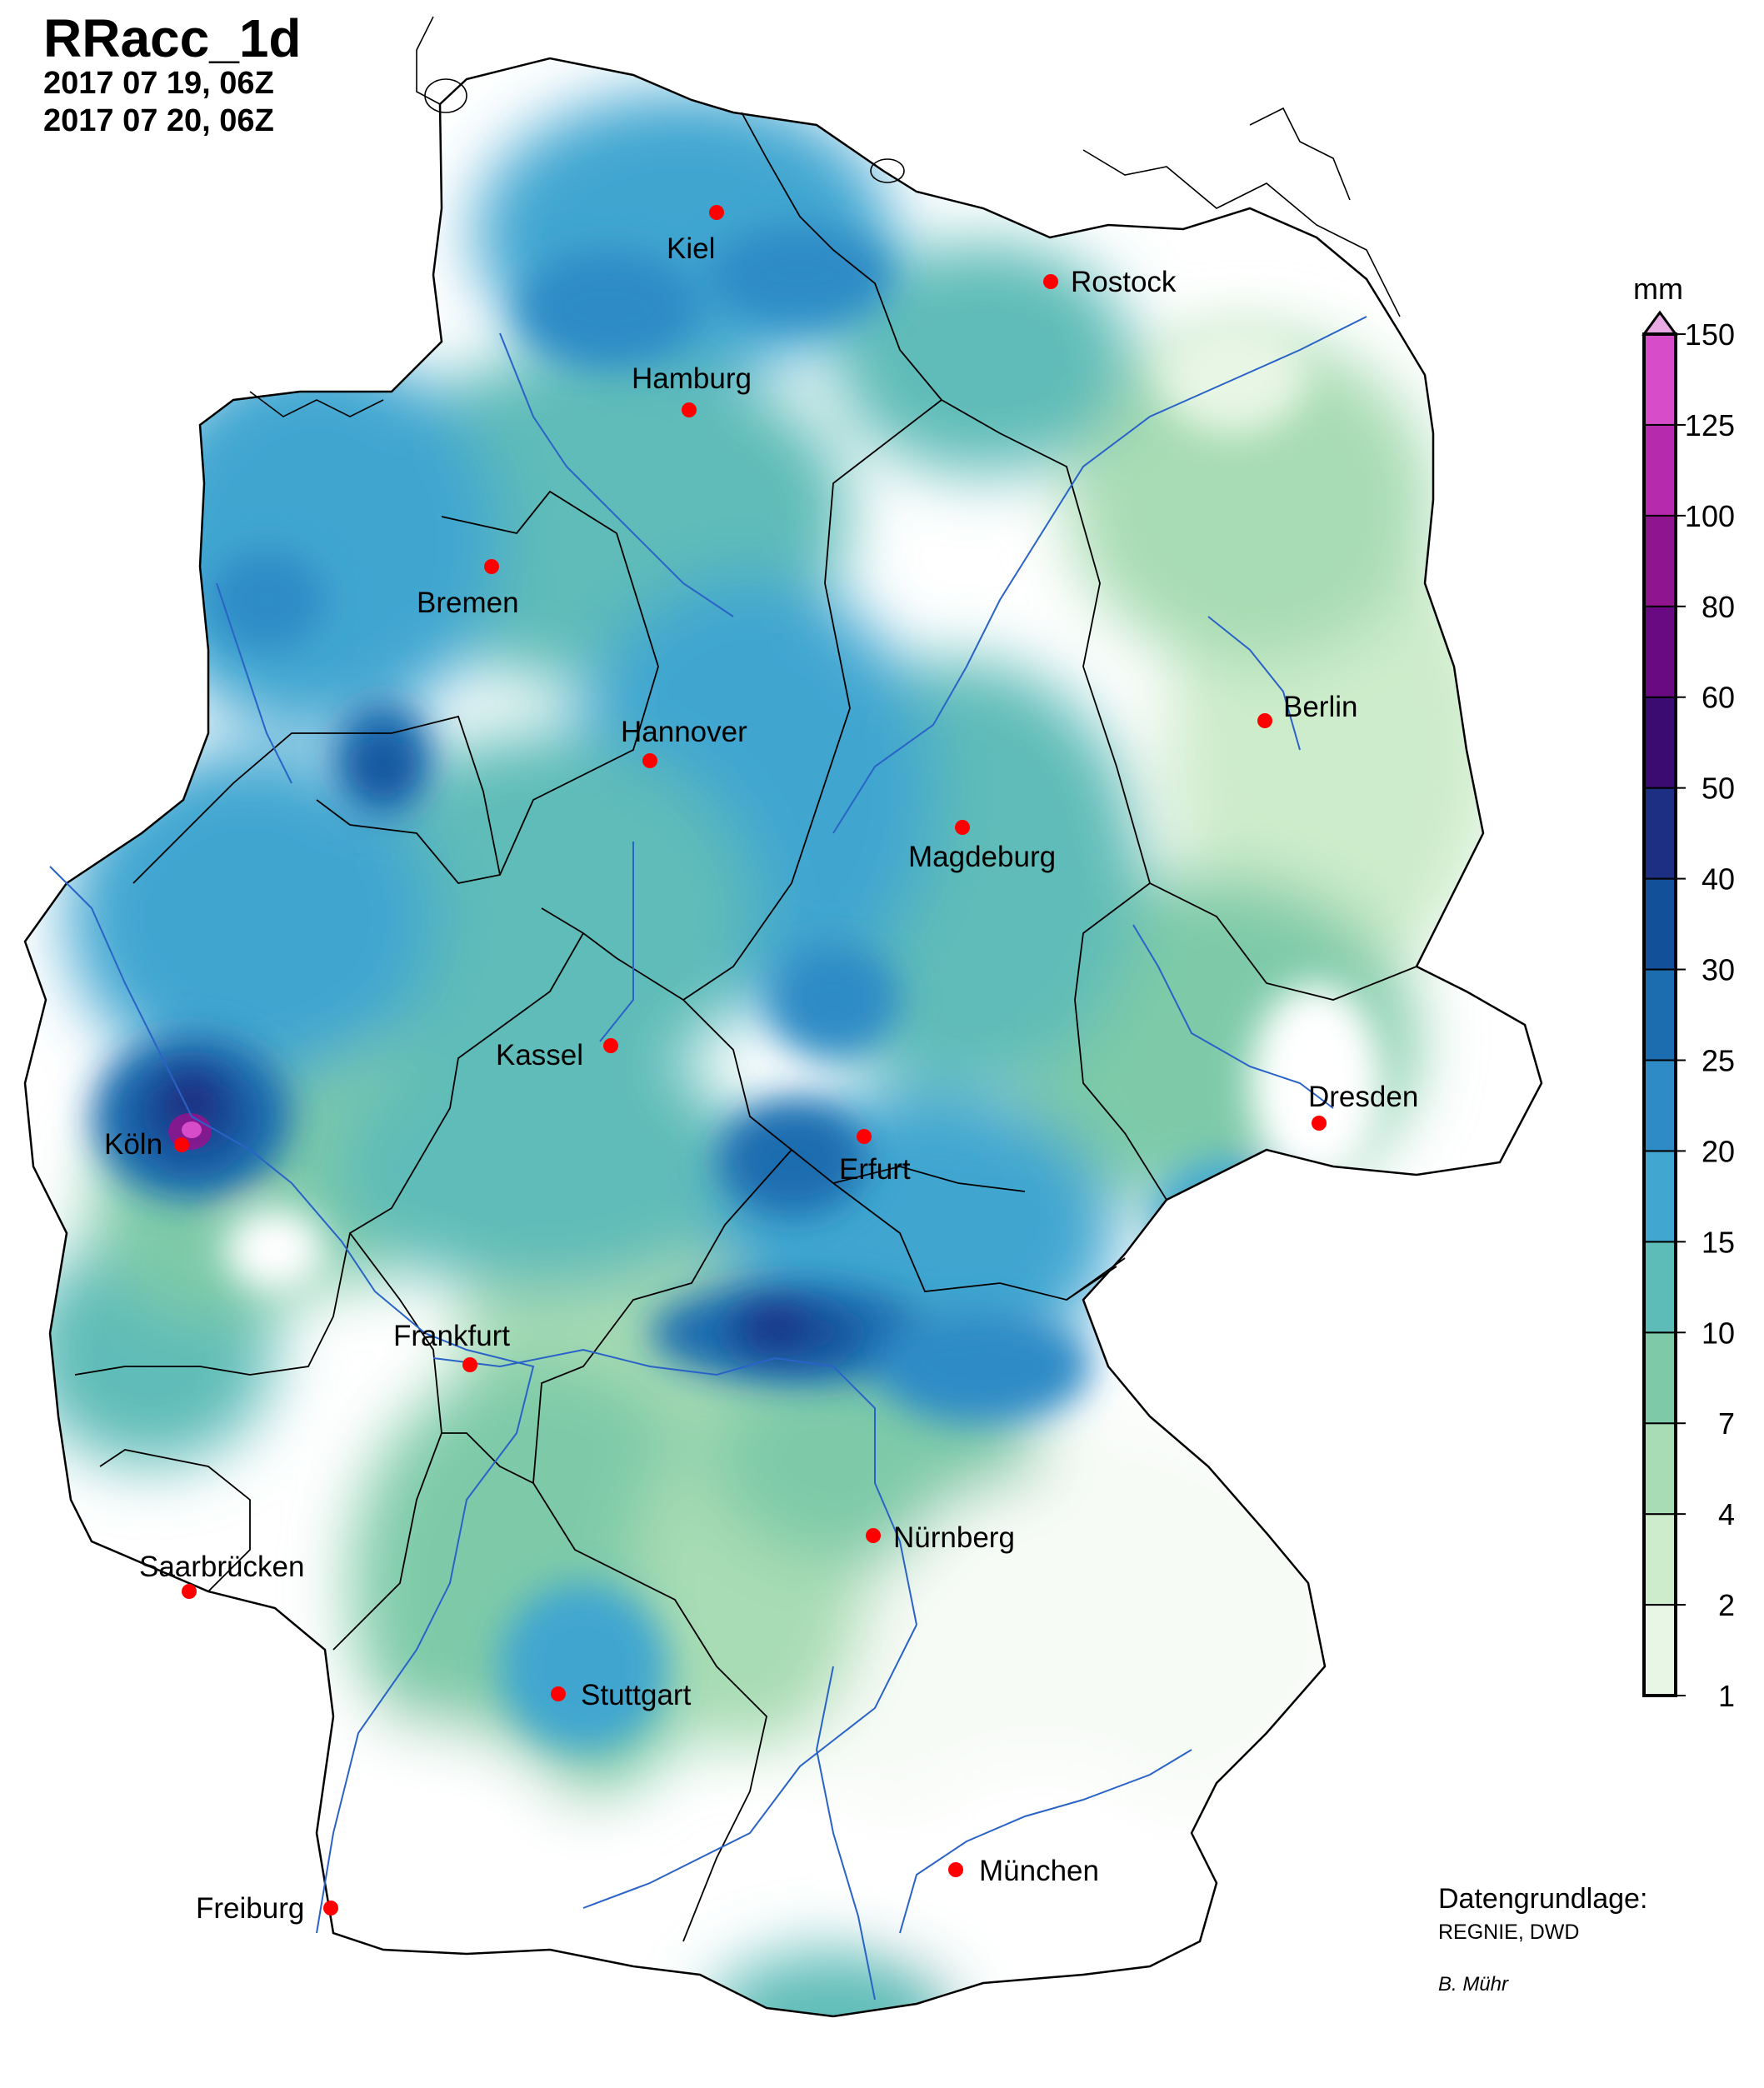 The image size is (1764, 2088). I want to click on city-marker-group: Frankfurt, so click(451, 1346).